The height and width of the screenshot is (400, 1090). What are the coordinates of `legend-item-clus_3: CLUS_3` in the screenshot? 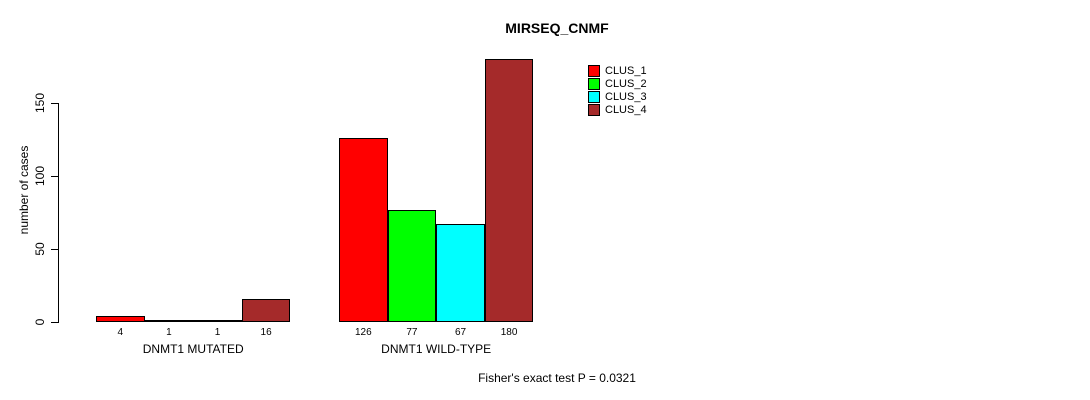 It's located at (617, 96).